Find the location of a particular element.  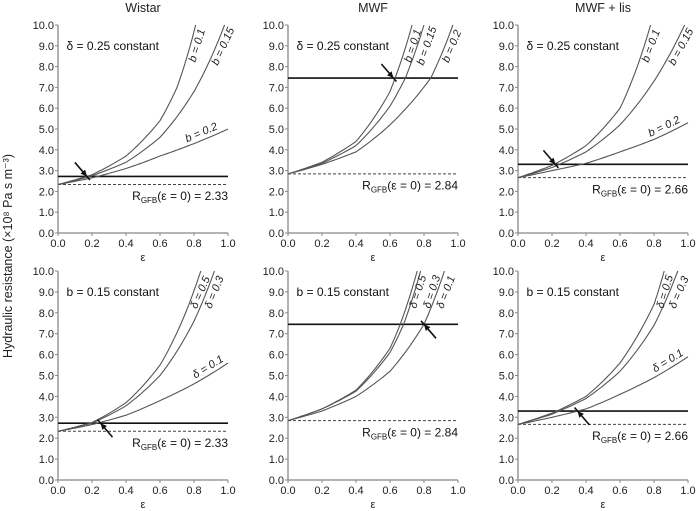

x-tick-label: 0.0 is located at coordinates (57, 244).